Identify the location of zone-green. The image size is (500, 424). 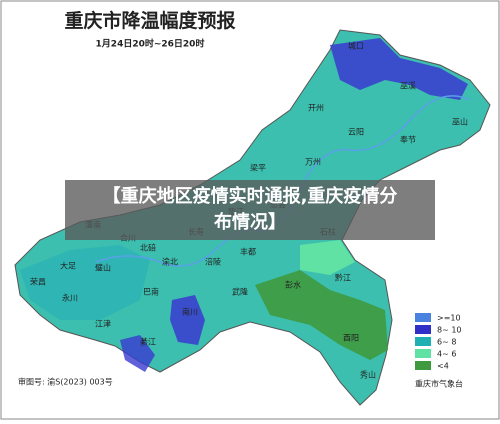
(321, 315).